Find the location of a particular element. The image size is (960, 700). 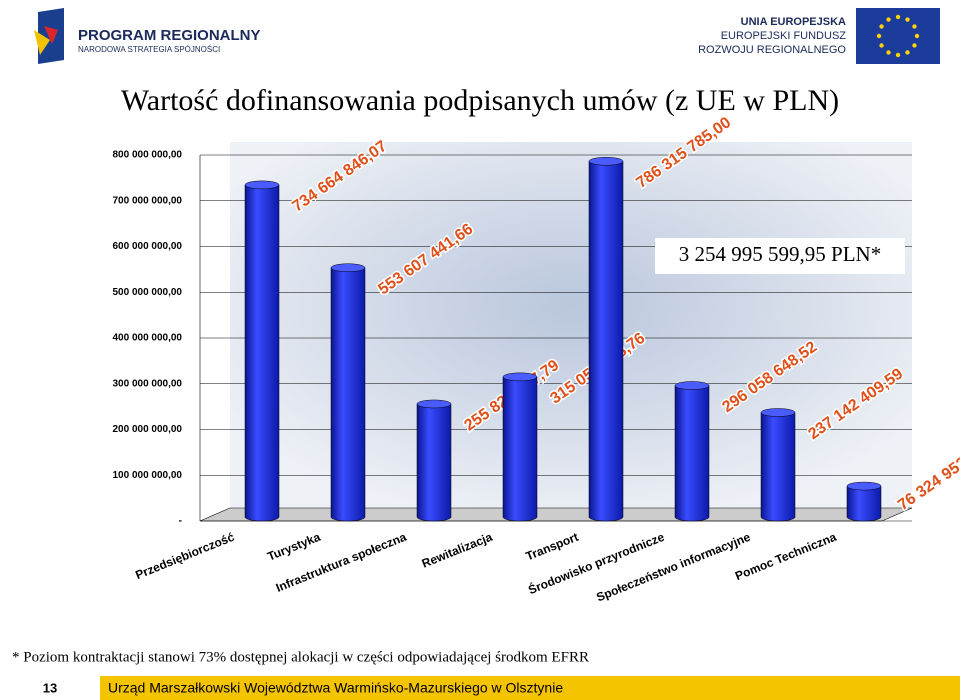

y-tick-label: 600 000 000,00 is located at coordinates (147, 246).